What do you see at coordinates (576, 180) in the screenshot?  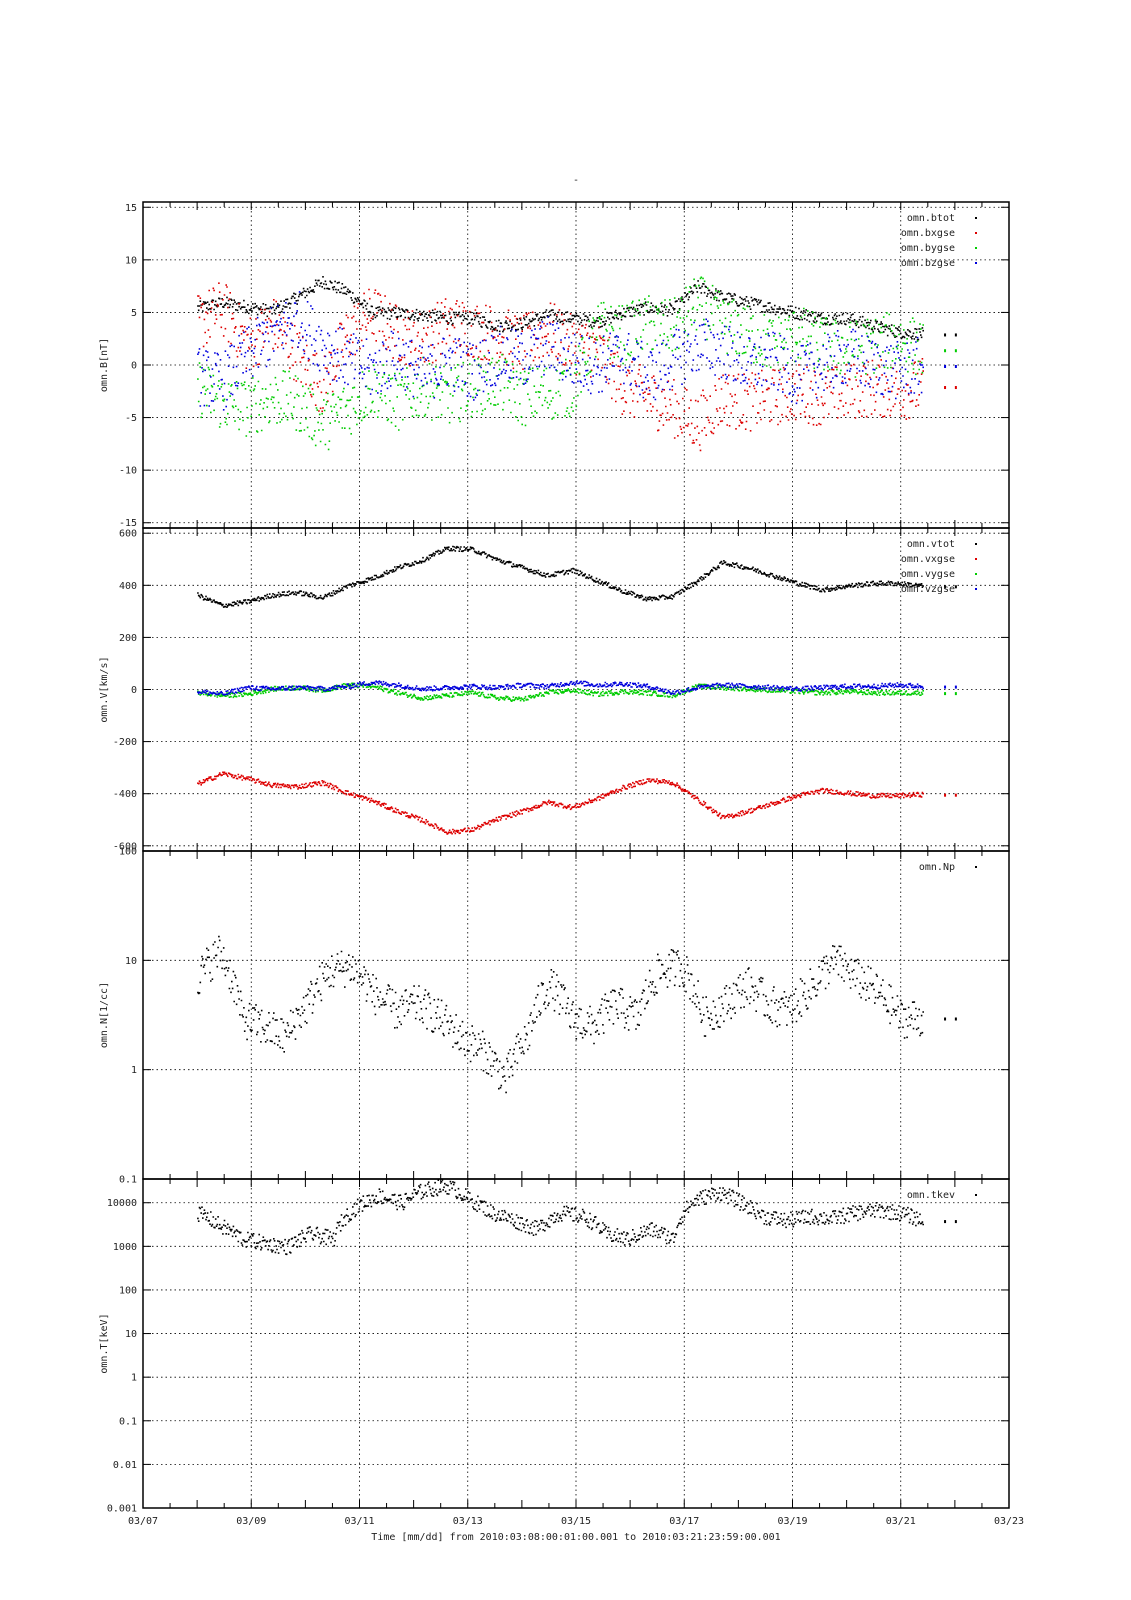 I see `figure-title: -` at bounding box center [576, 180].